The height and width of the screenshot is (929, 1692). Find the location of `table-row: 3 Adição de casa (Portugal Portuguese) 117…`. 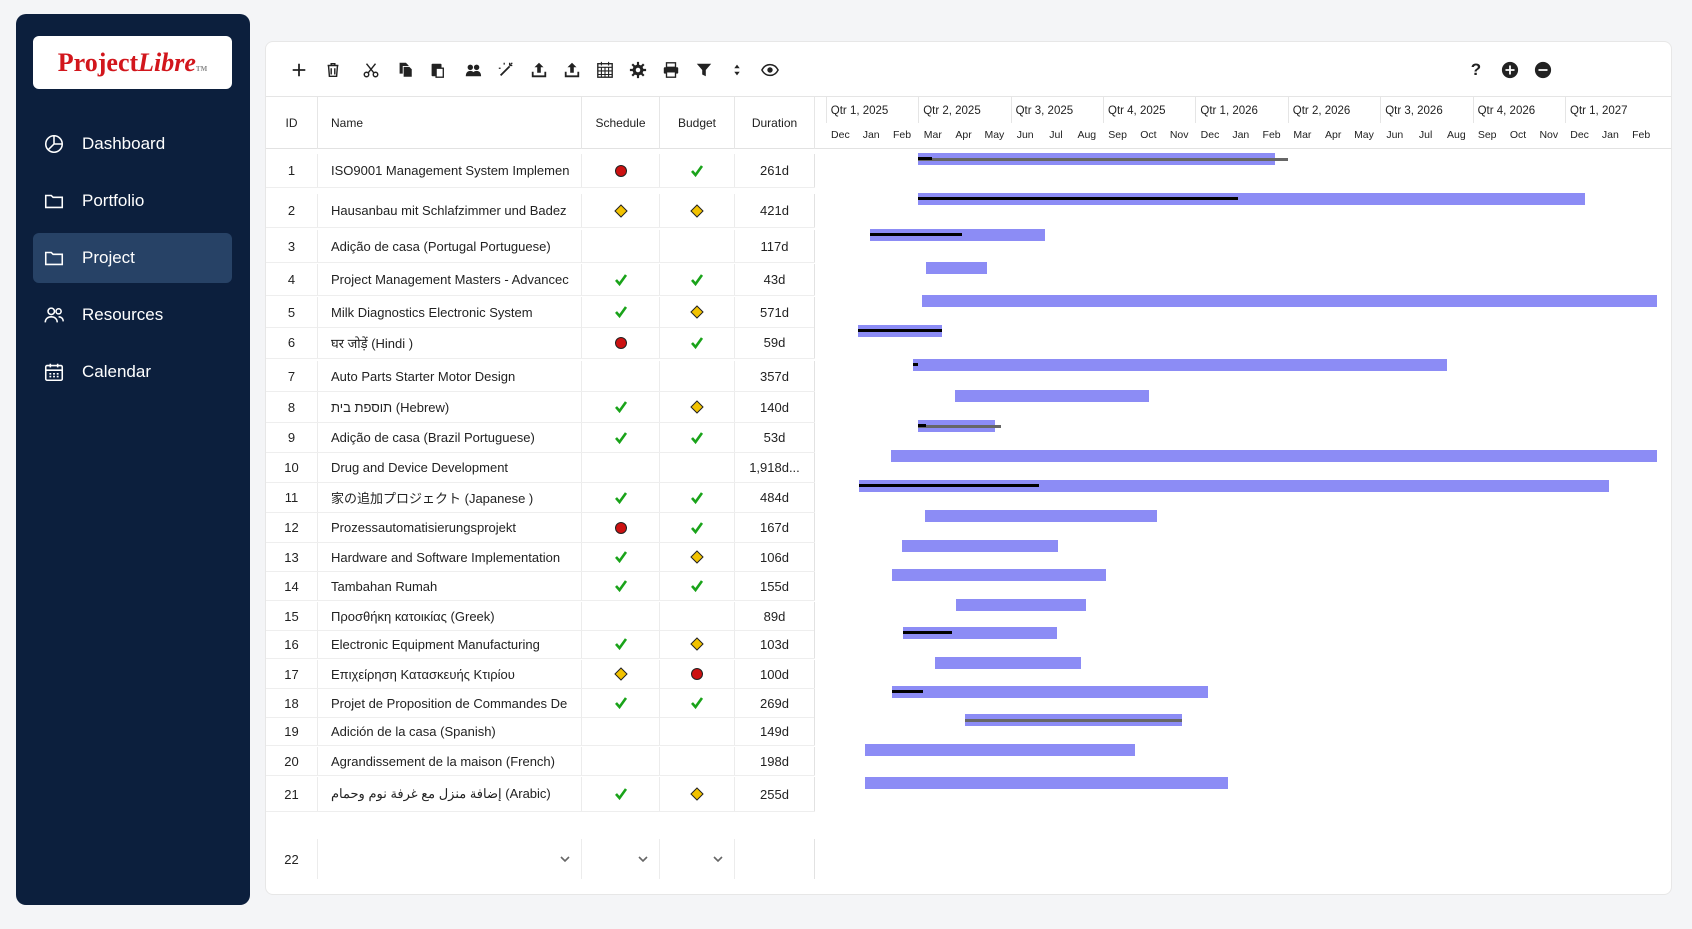

table-row: 3 Adição de casa (Portugal Portuguese) 117… is located at coordinates (540, 246).